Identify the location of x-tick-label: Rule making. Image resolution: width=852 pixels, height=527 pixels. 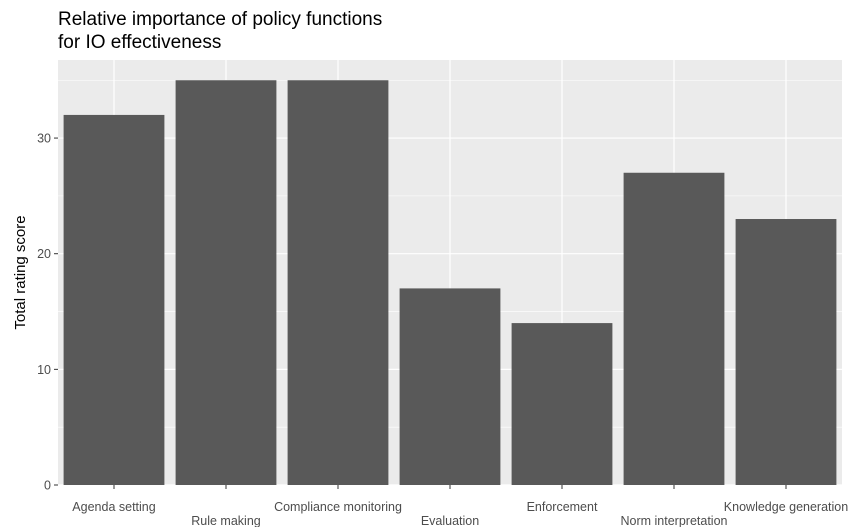
(226, 520).